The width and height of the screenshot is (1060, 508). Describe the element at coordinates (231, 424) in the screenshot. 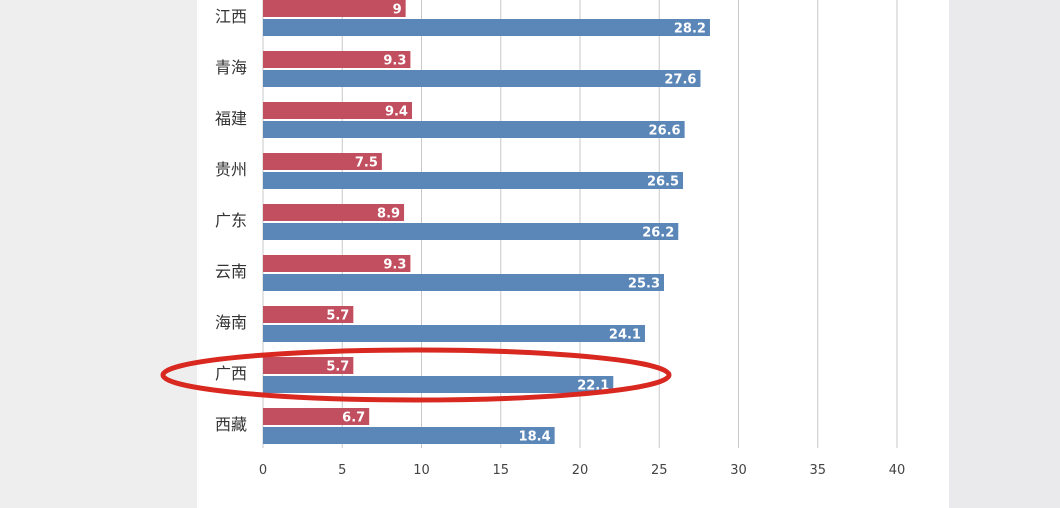

I see `category-label: 西藏` at that location.